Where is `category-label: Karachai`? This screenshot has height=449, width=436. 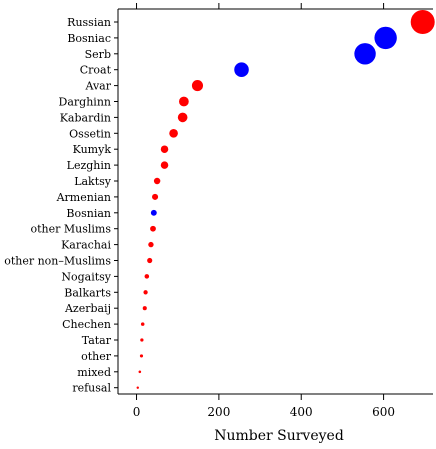
category-label: Karachai is located at coordinates (86, 245).